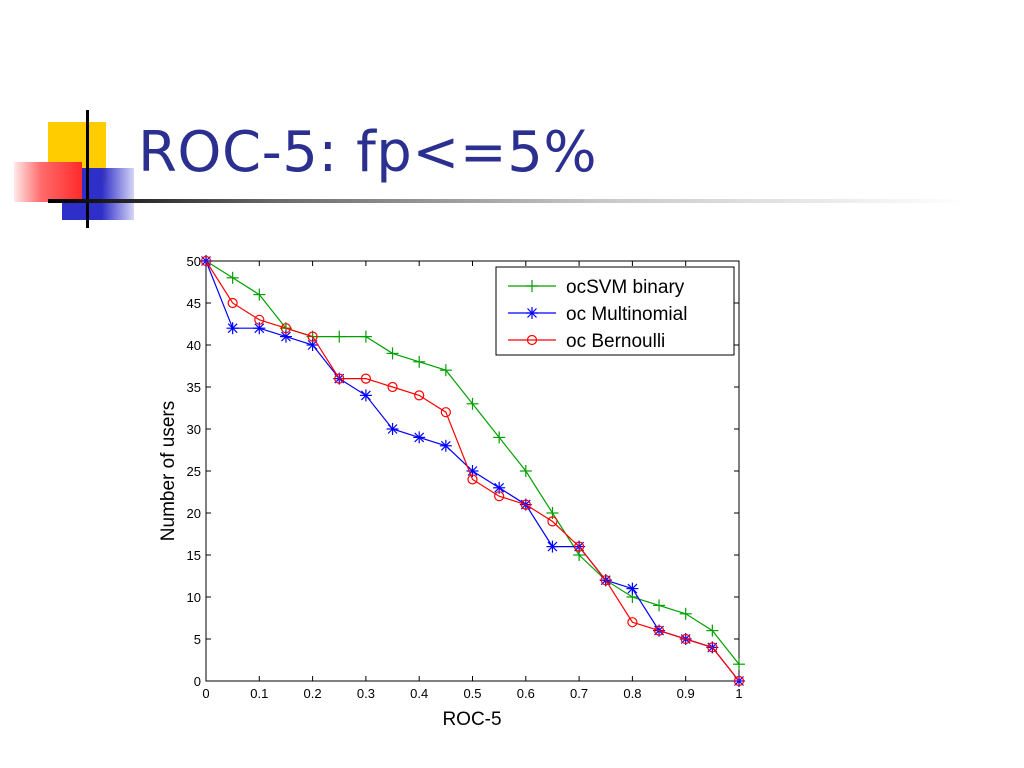 This screenshot has height=768, width=1024. I want to click on x-tick-label: 0, so click(205, 693).